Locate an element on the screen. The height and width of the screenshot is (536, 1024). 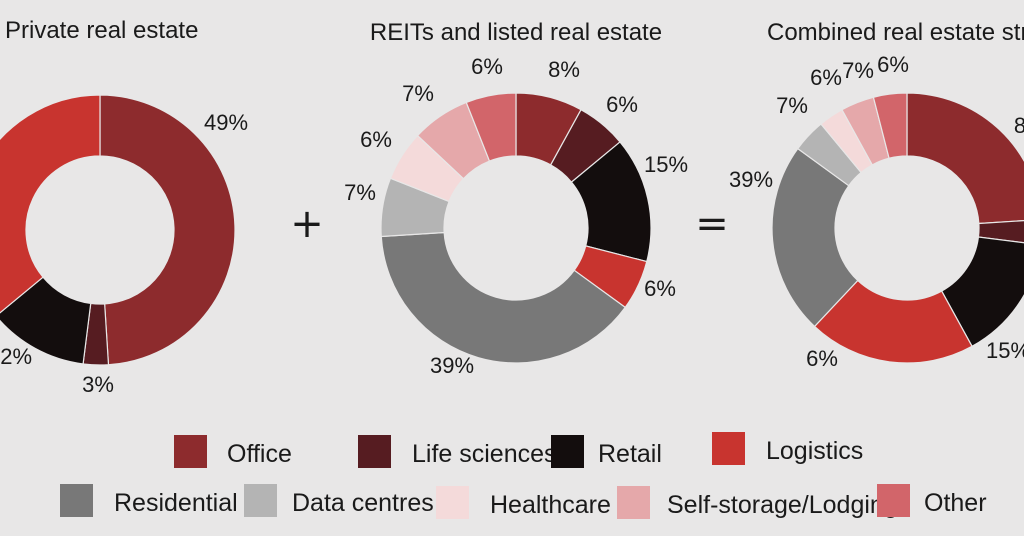
chart-title-2: REITs and listed real estate is located at coordinates (516, 32).